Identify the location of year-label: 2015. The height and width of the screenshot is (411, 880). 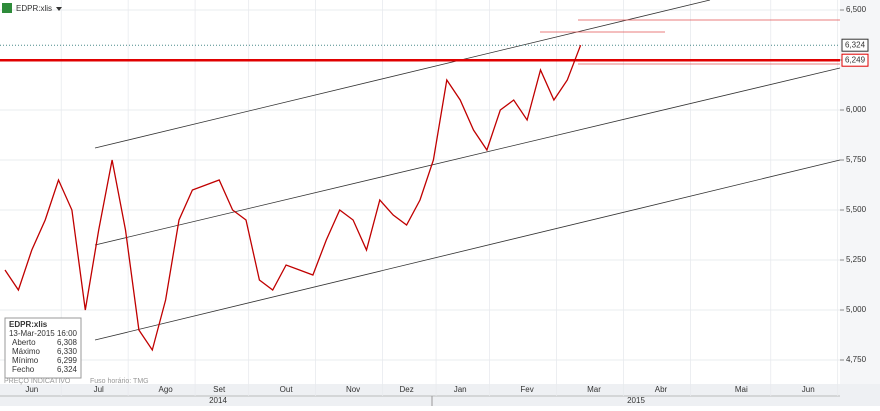
(636, 400).